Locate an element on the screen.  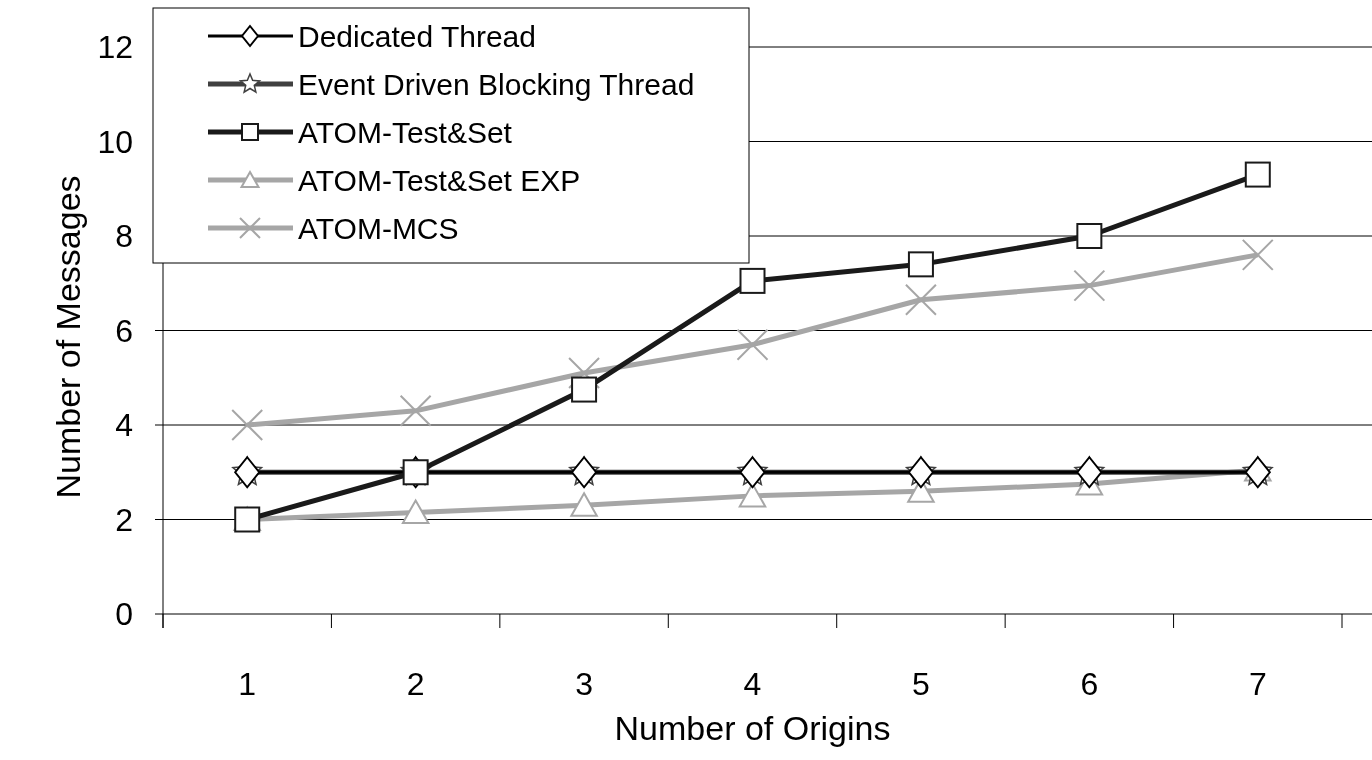
legend-label: Event Driven Blocking Thread is located at coordinates (496, 84).